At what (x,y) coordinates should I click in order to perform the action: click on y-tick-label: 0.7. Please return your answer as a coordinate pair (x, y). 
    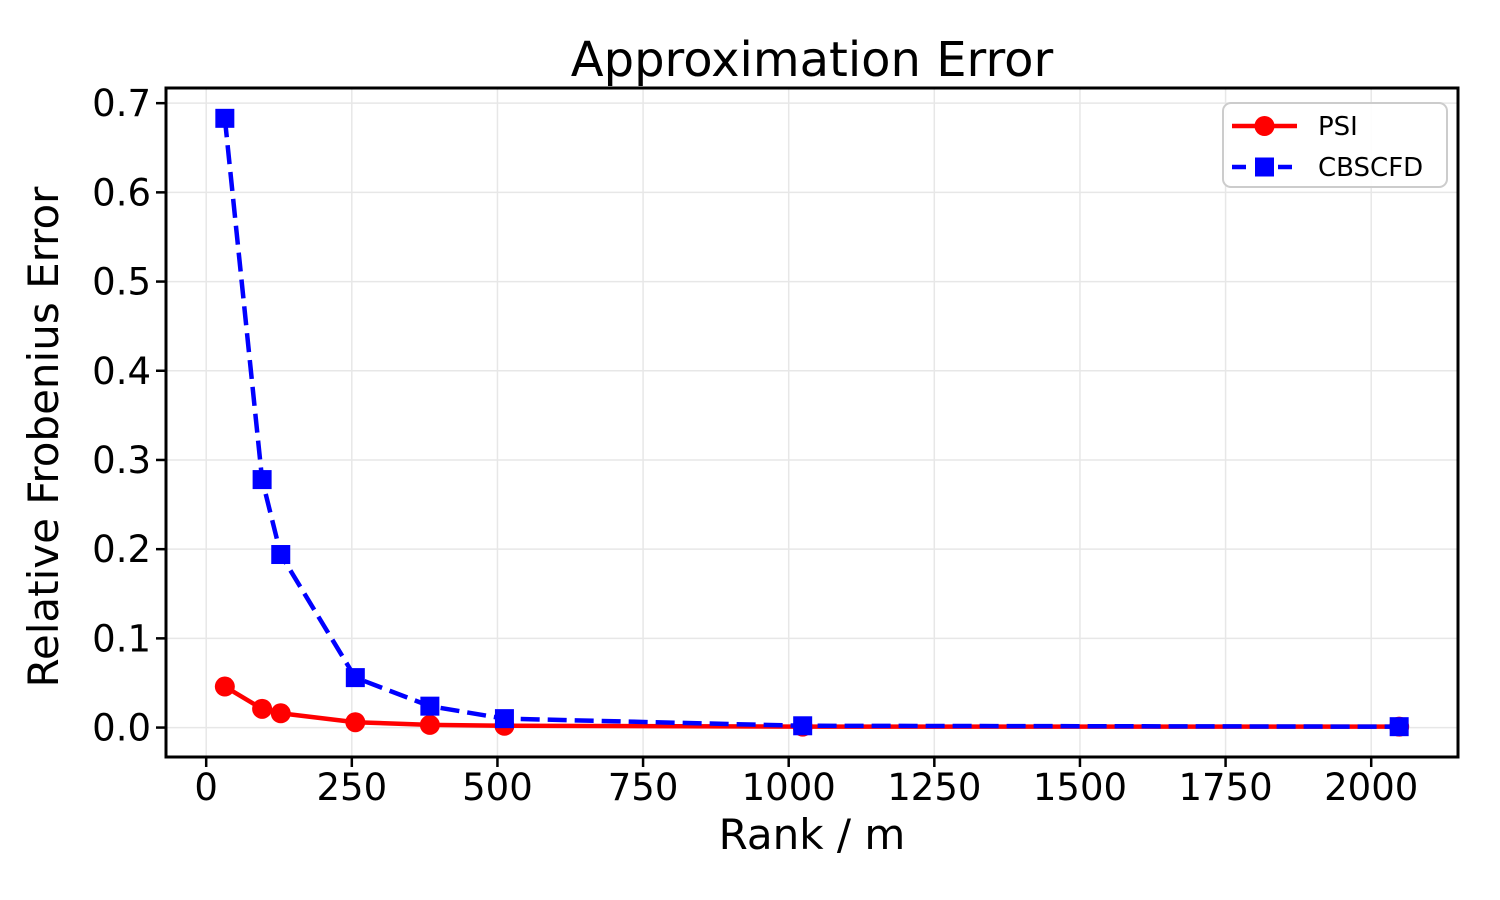
    Looking at the image, I should click on (121, 103).